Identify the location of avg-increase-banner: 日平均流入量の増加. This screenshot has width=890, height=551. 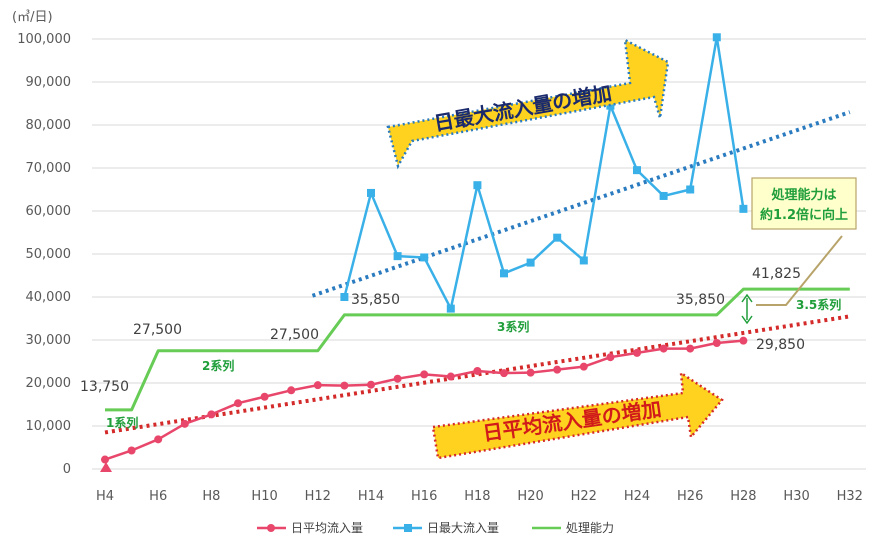
(577, 415).